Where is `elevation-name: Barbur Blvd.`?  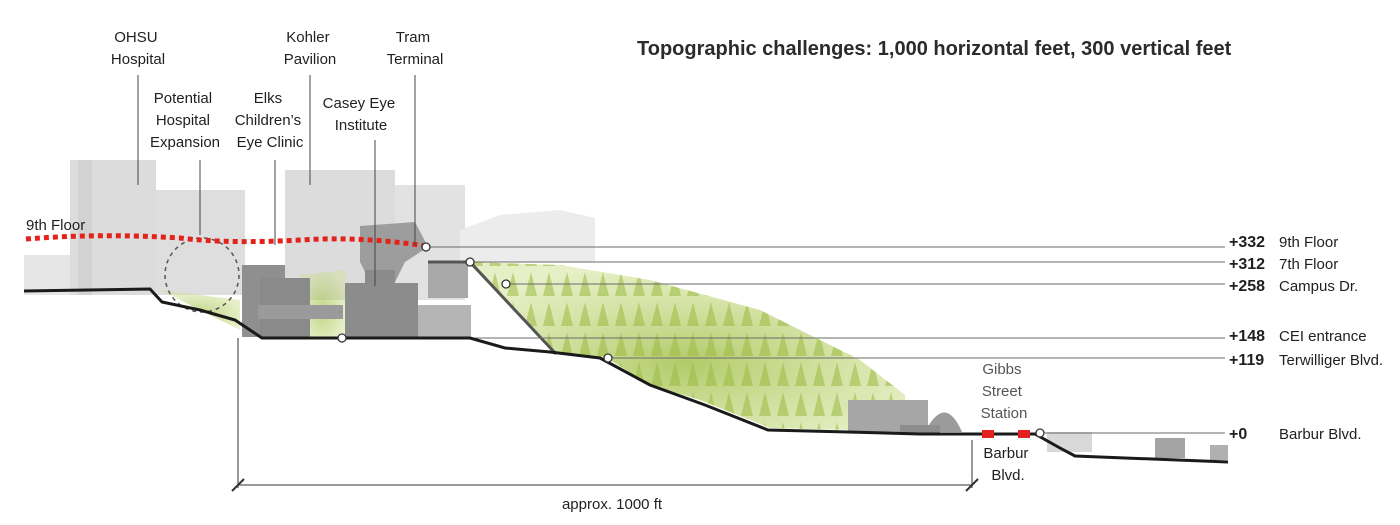
elevation-name: Barbur Blvd. is located at coordinates (1320, 434).